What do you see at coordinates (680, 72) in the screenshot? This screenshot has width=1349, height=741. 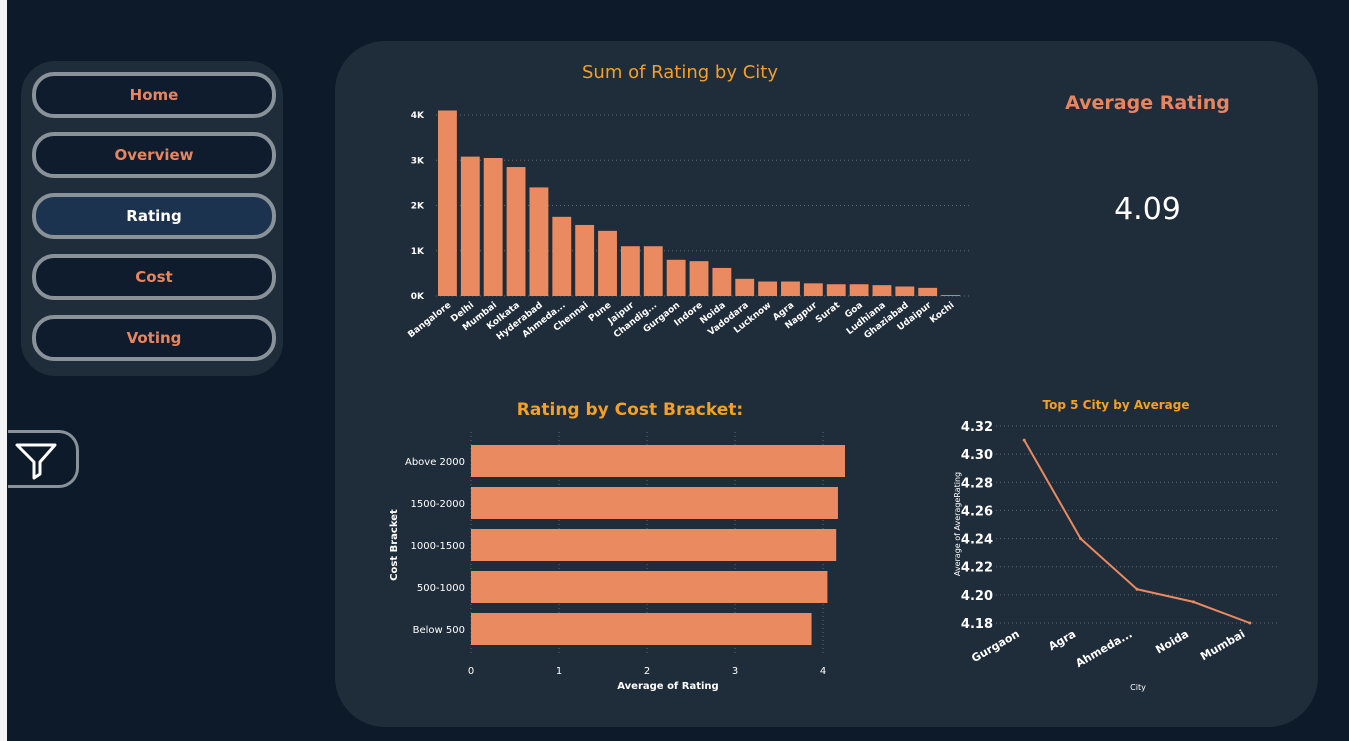 I see `city-chart-title: Sum of Rating by City` at bounding box center [680, 72].